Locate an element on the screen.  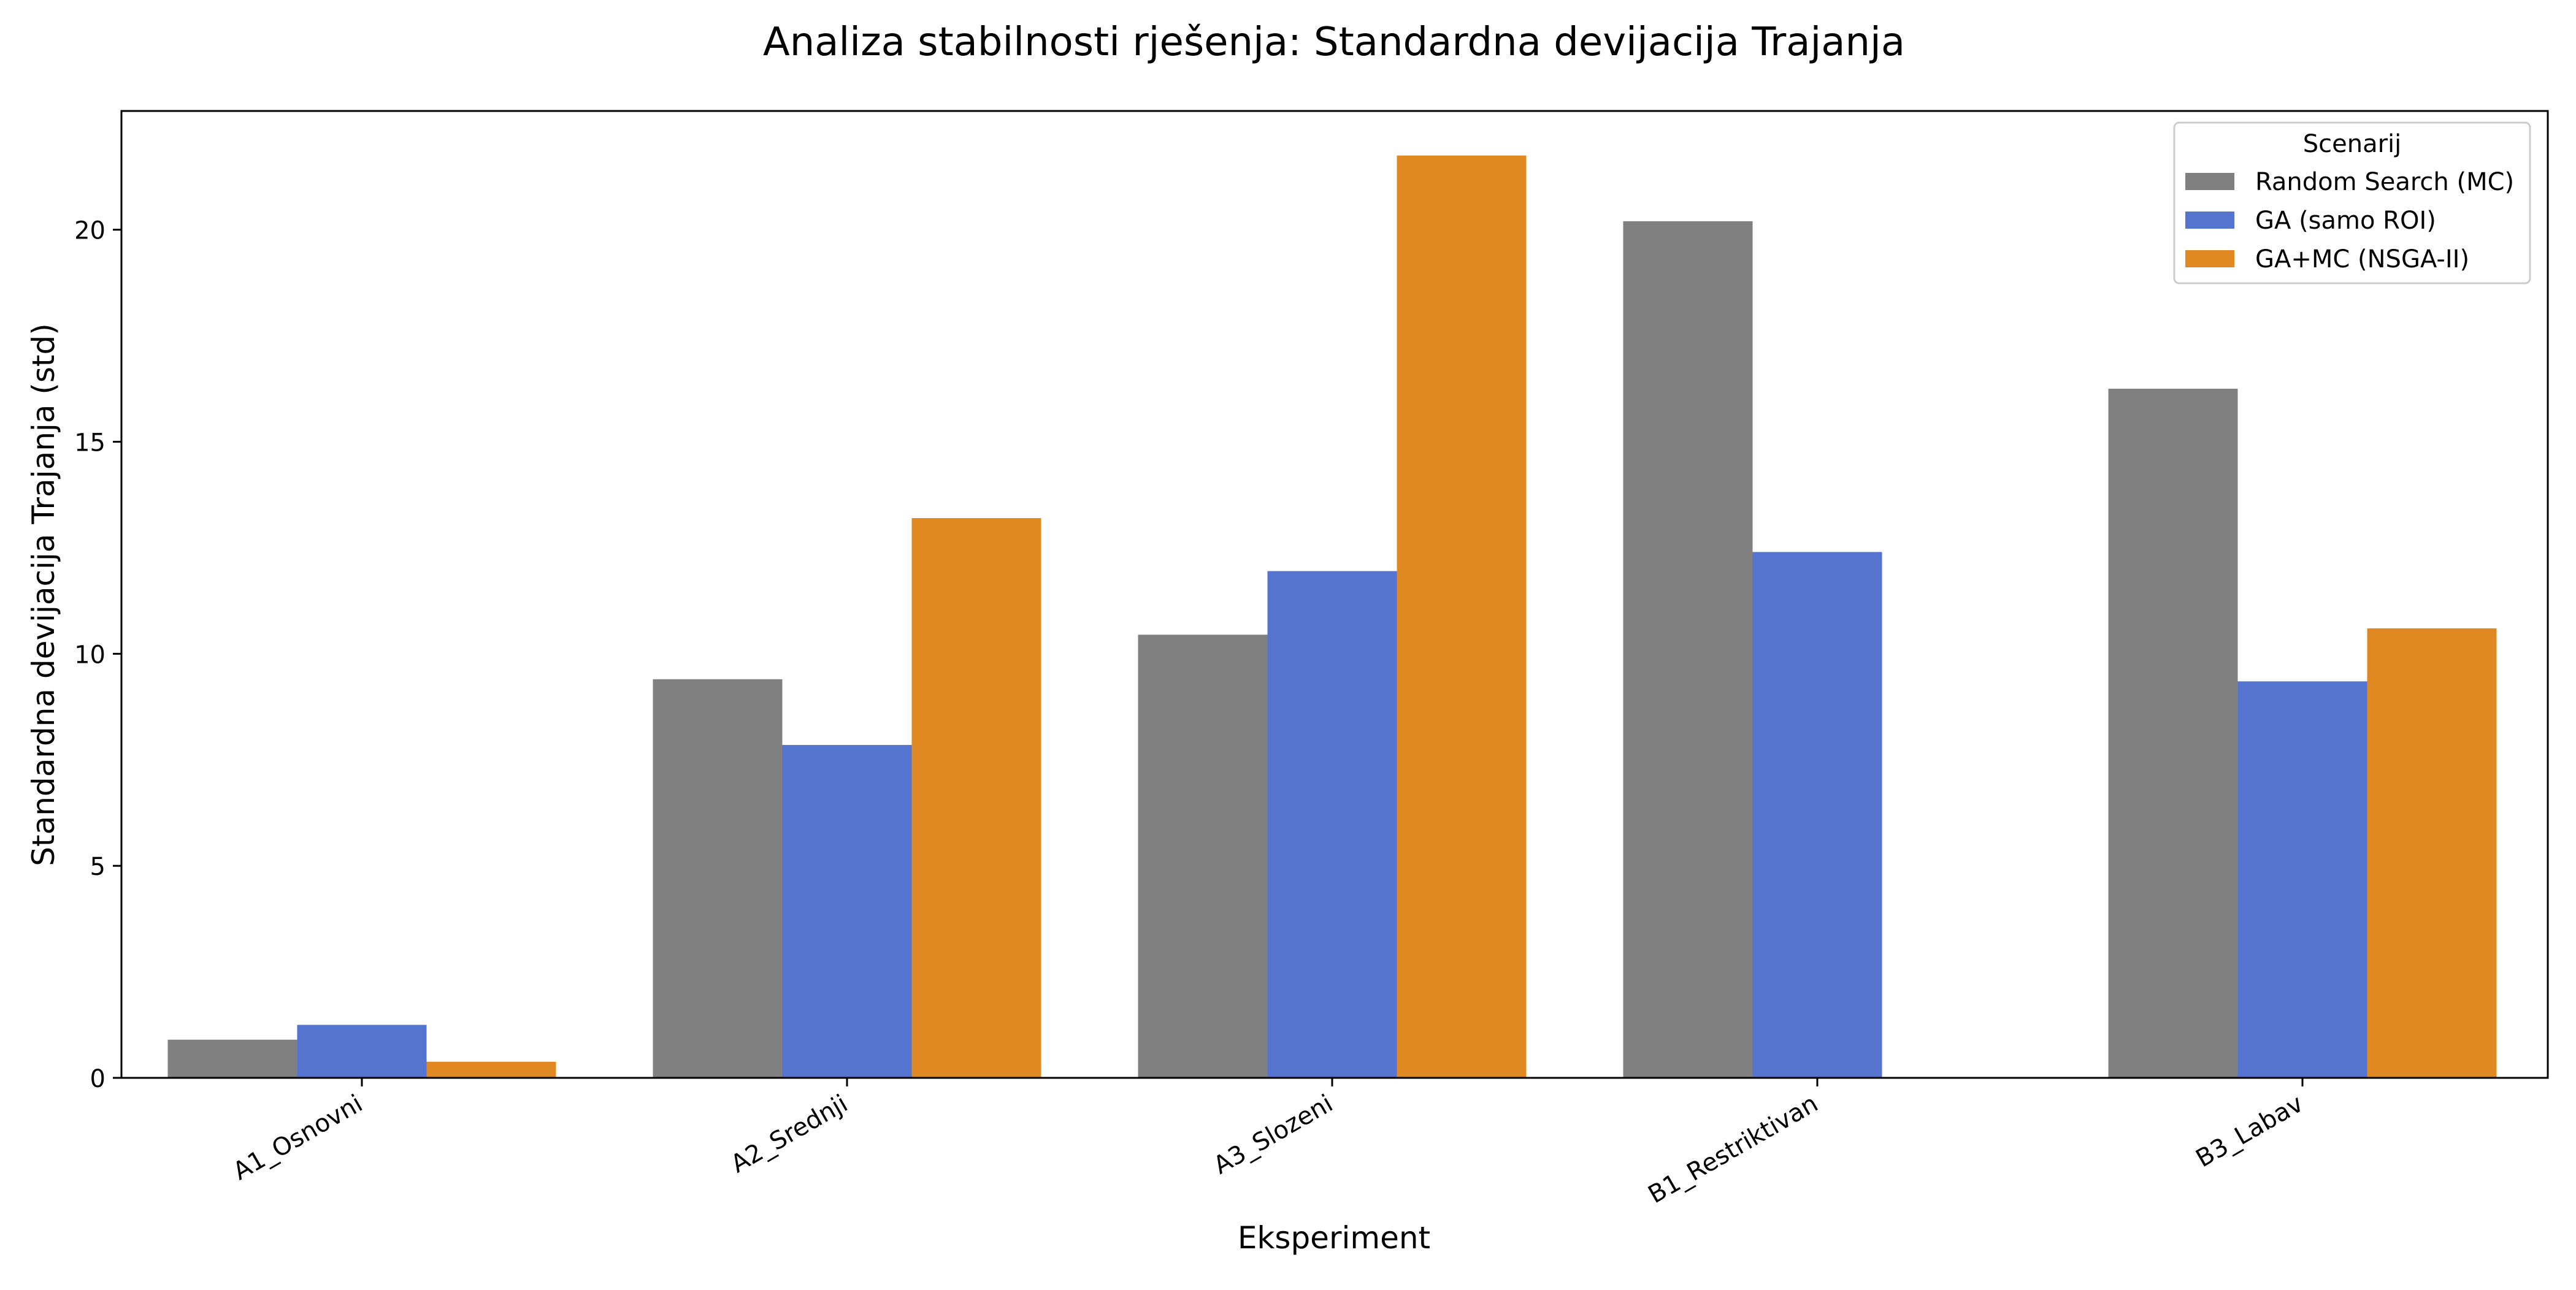
x-tick-label-A1_Osnovni: A1_Osnovni is located at coordinates (297, 1138).